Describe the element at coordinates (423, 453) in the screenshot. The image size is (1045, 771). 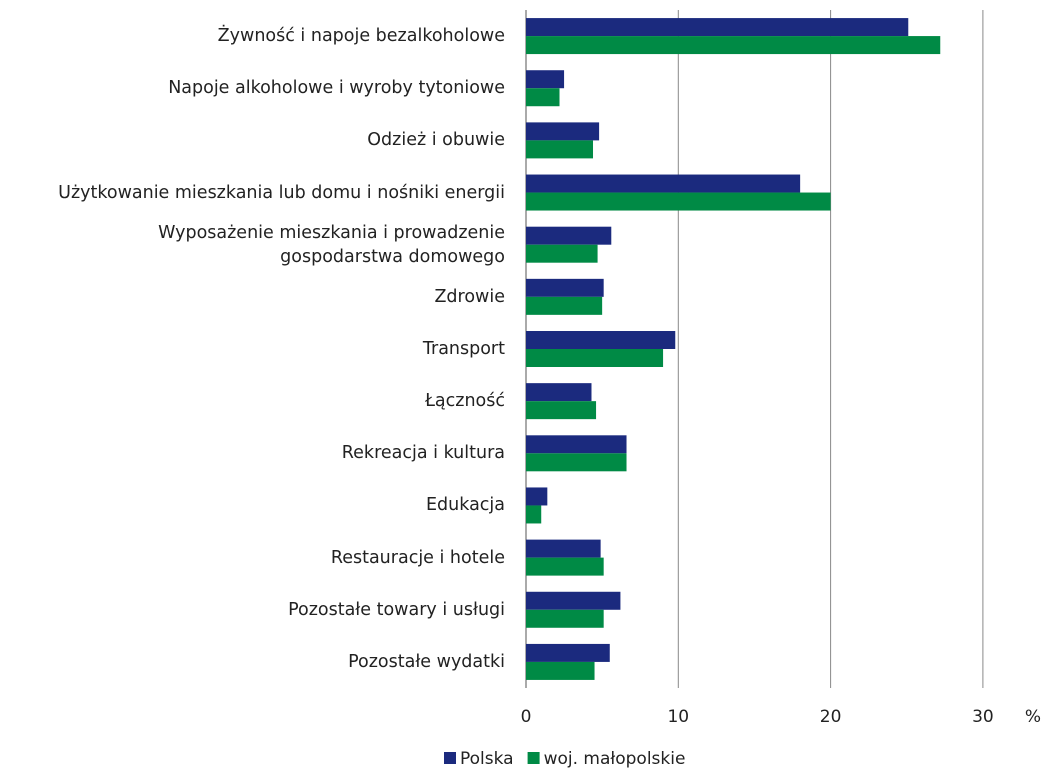
I see `category-label: Rekreacja i kultura` at that location.